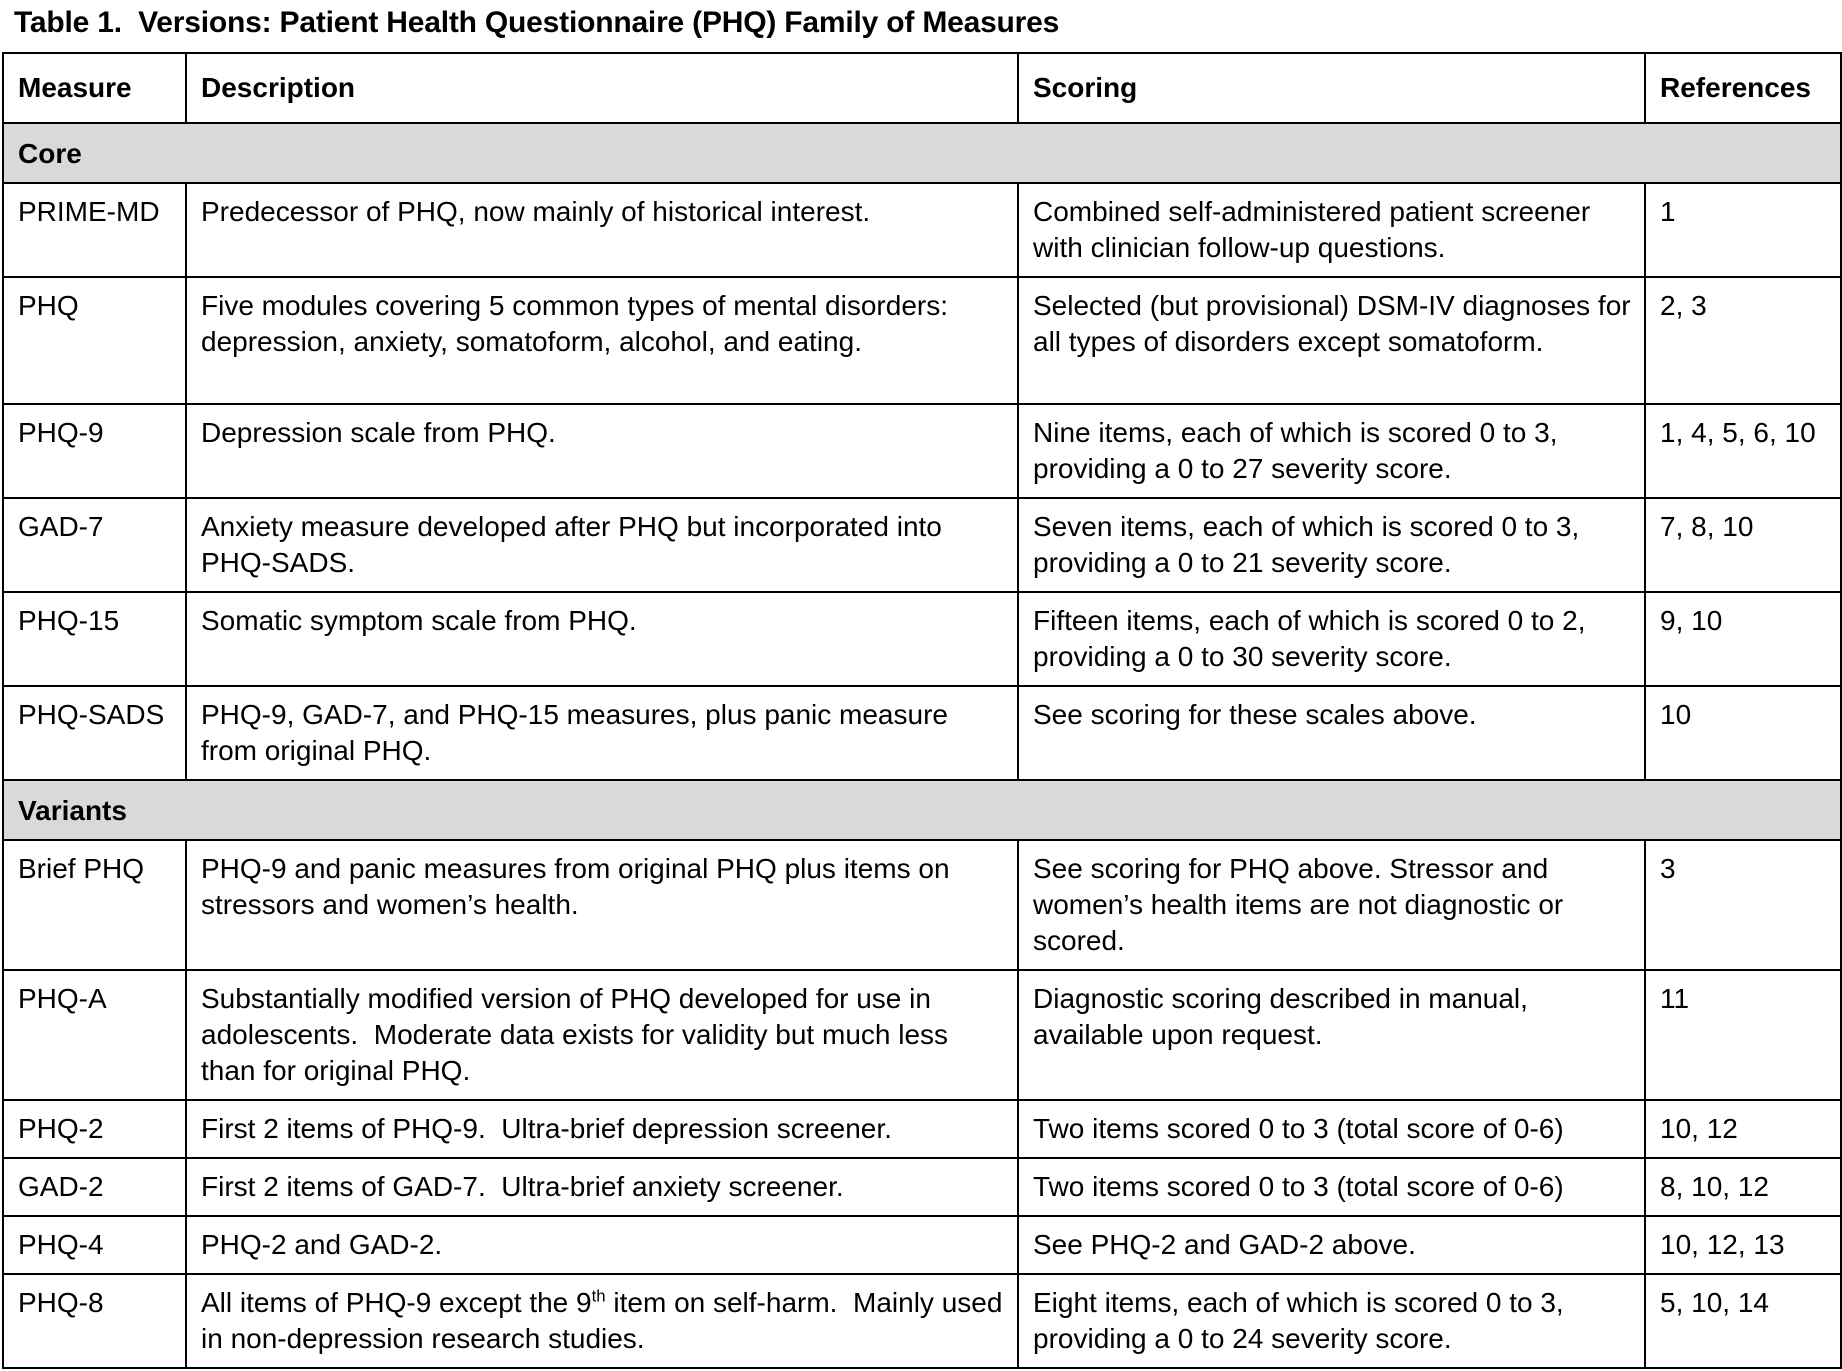 This screenshot has width=1842, height=1371. What do you see at coordinates (1331, 88) in the screenshot?
I see `column-header-scoring: Scoring` at bounding box center [1331, 88].